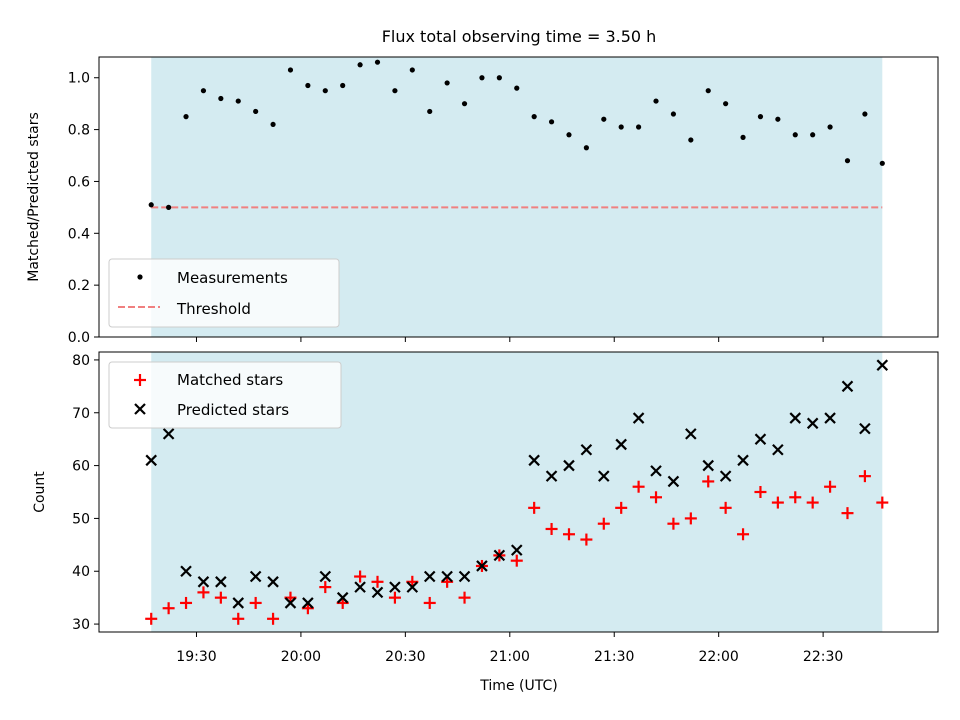 Image resolution: width=960 pixels, height=720 pixels. What do you see at coordinates (79, 131) in the screenshot?
I see `top-ytick-label: 0.8` at bounding box center [79, 131].